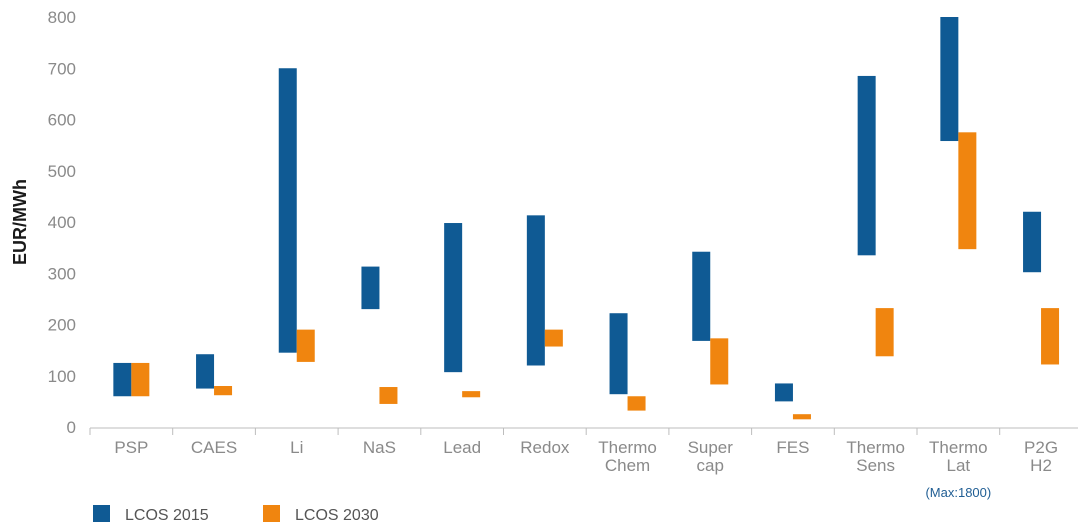 The width and height of the screenshot is (1078, 530). Describe the element at coordinates (337, 515) in the screenshot. I see `legend-label-lcos-2030: LCOS 2030` at that location.